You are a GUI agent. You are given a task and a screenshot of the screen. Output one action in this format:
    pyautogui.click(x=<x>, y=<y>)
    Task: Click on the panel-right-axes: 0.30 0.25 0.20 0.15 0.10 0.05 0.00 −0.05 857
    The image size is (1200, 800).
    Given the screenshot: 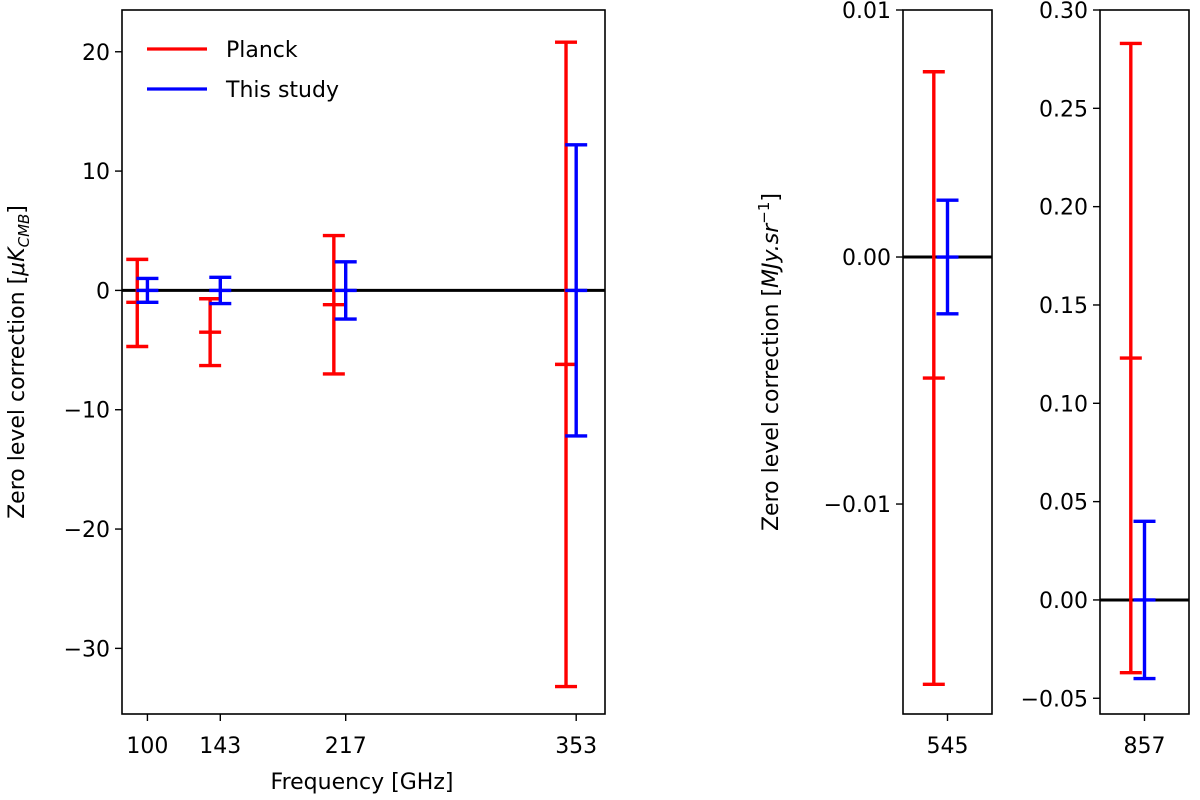 What is the action you would take?
    pyautogui.click(x=1093, y=379)
    